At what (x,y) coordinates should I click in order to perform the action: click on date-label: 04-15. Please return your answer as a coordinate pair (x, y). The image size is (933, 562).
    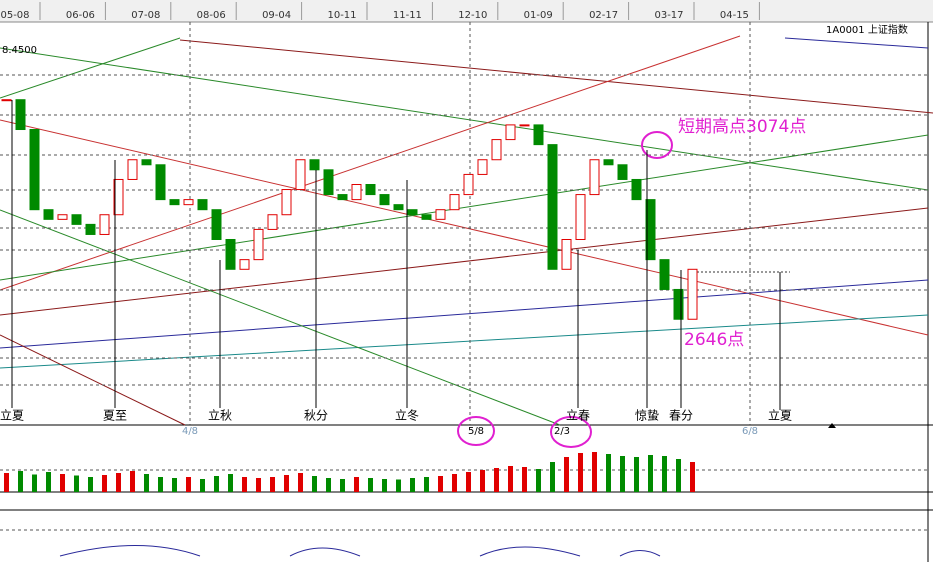
    Looking at the image, I should click on (734, 15).